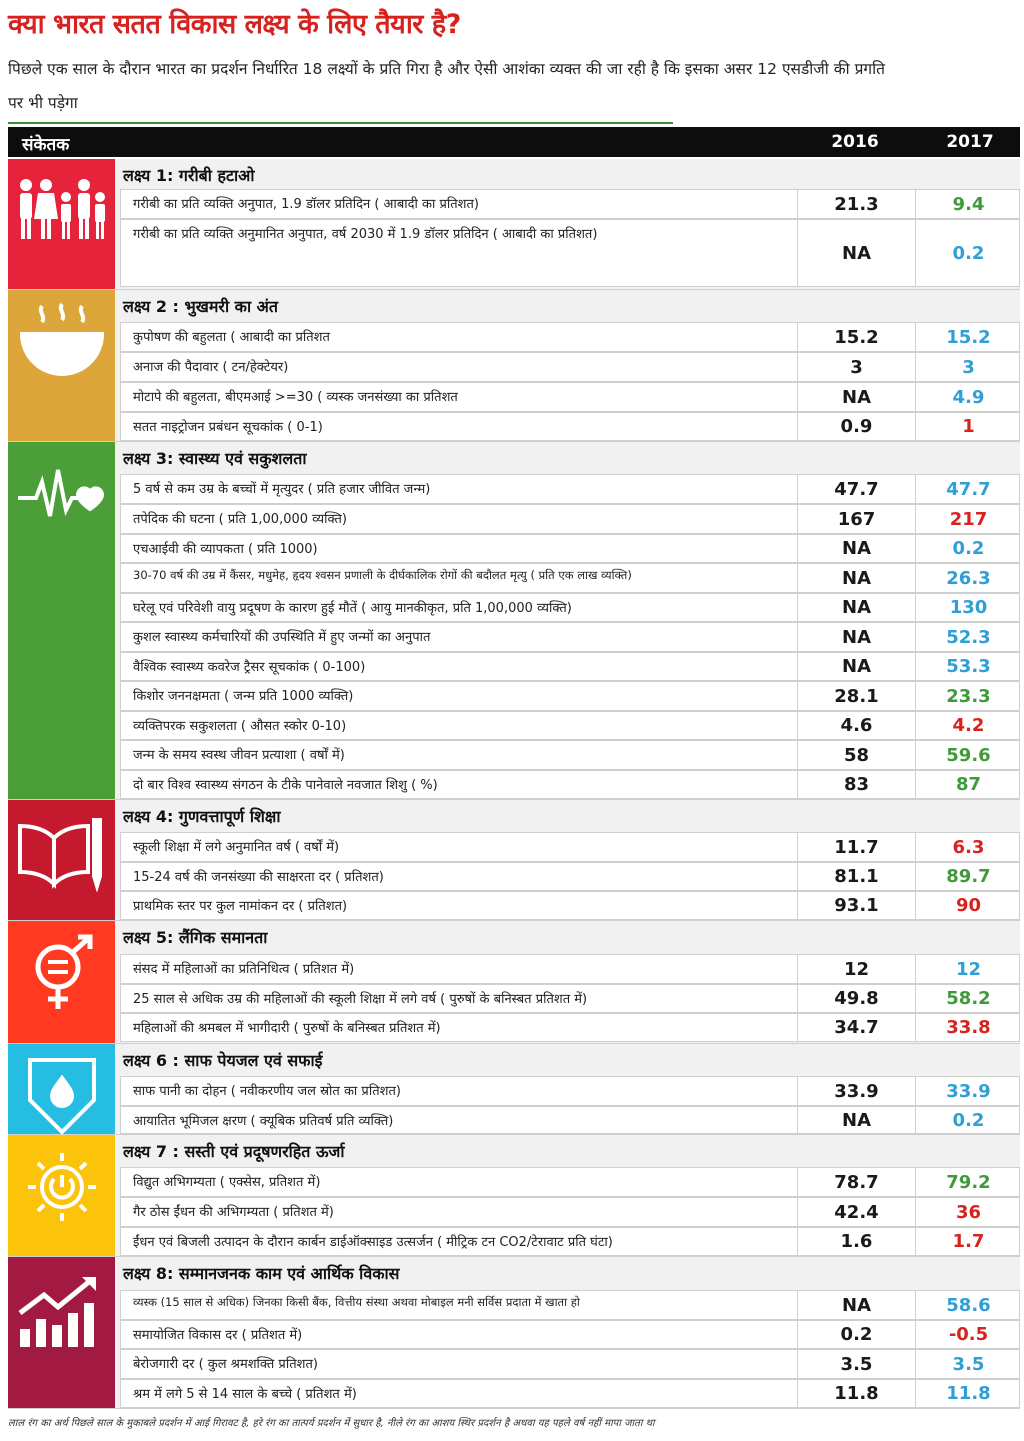 The image size is (1024, 1441). I want to click on indicator-label: गैर ठोस ईंधन की अभिगम्यता ( प्रतिशत में), so click(233, 1212).